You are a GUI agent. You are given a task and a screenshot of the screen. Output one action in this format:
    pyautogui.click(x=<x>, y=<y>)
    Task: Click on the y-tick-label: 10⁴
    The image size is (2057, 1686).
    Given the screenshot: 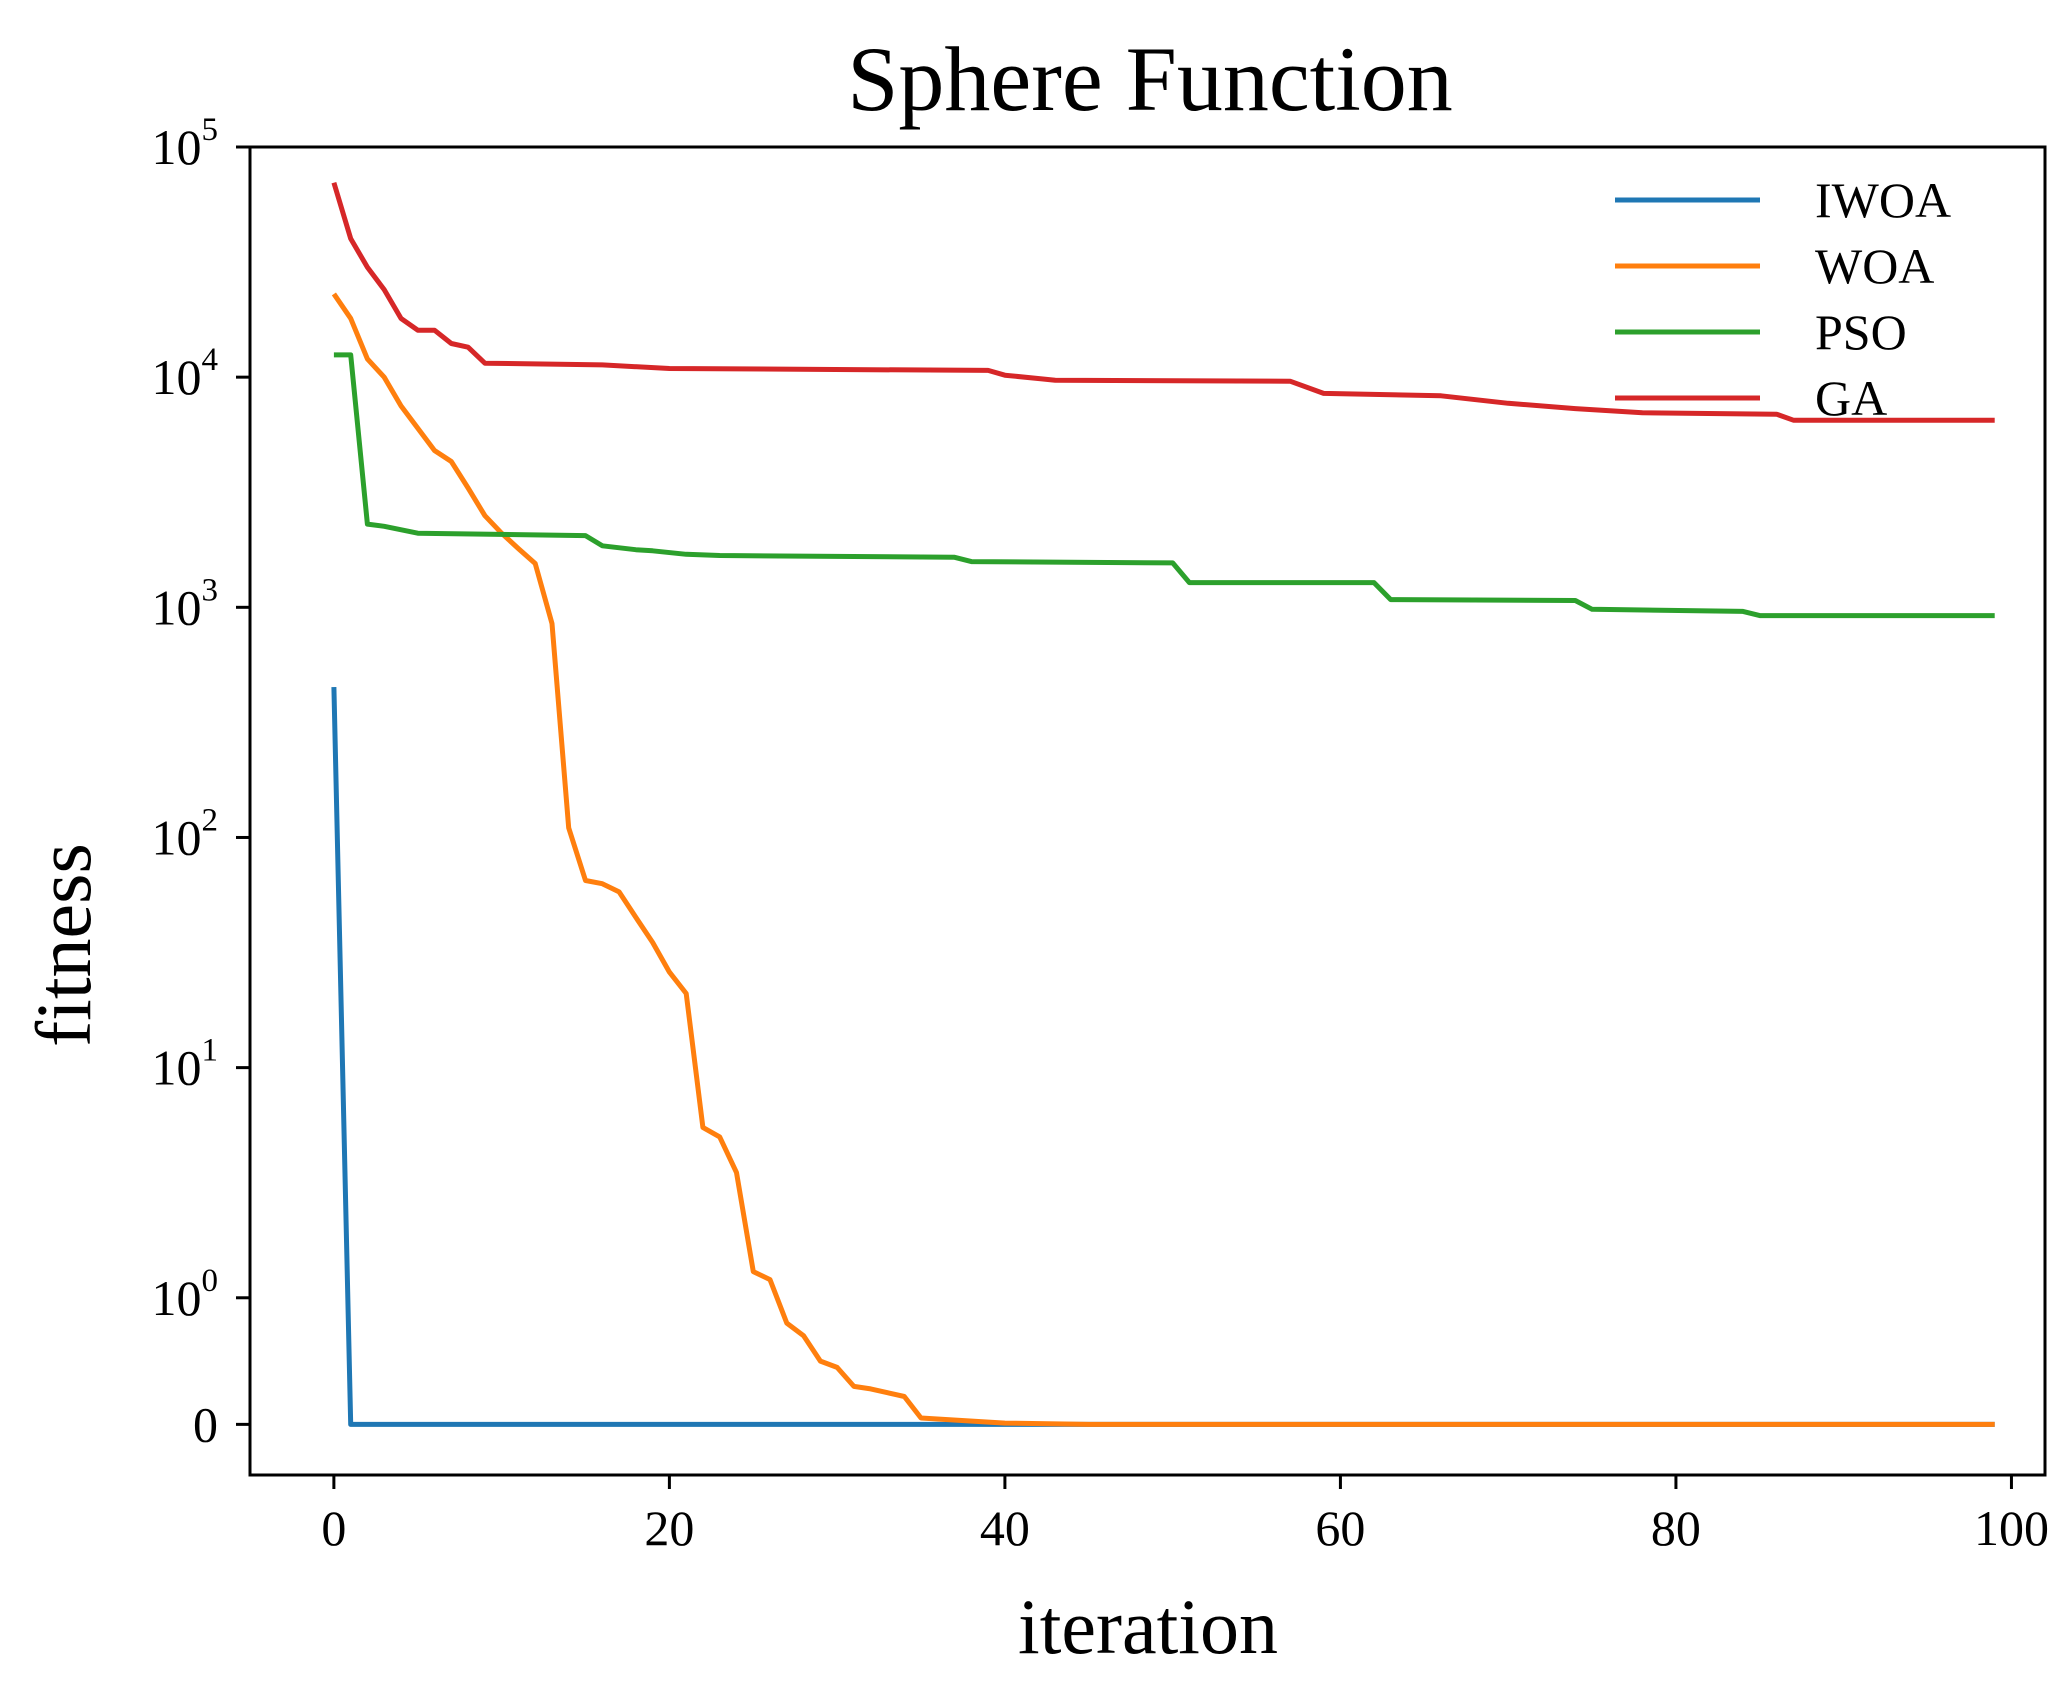 What is the action you would take?
    pyautogui.click(x=185, y=373)
    